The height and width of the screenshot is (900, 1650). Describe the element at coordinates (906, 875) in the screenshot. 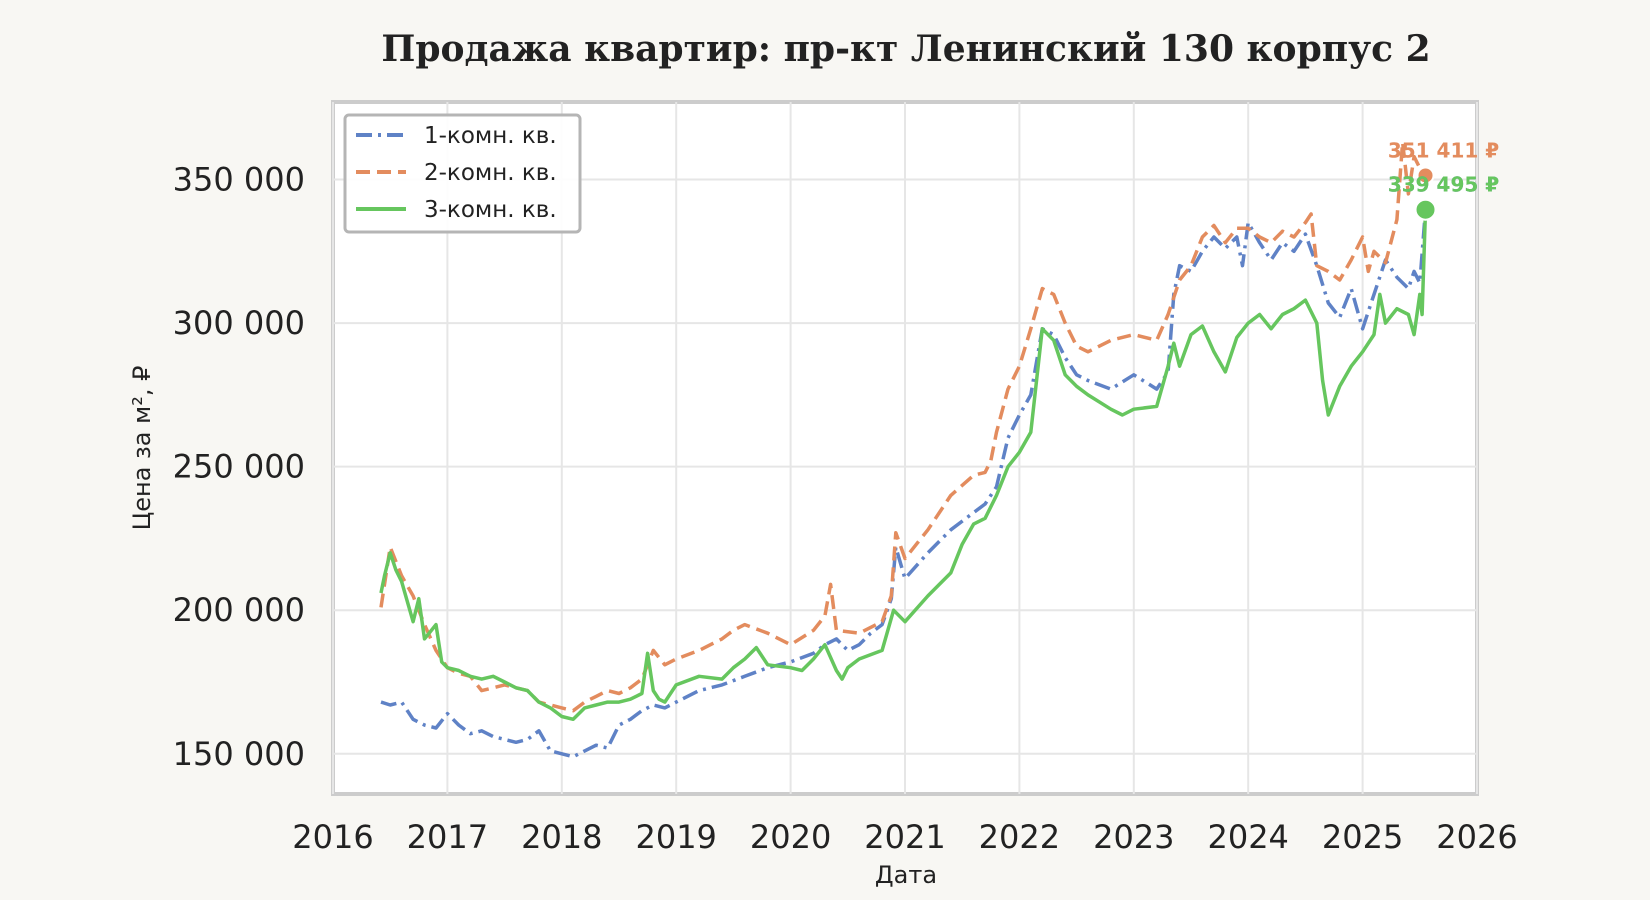

I see `x-axis-label: Дата` at that location.